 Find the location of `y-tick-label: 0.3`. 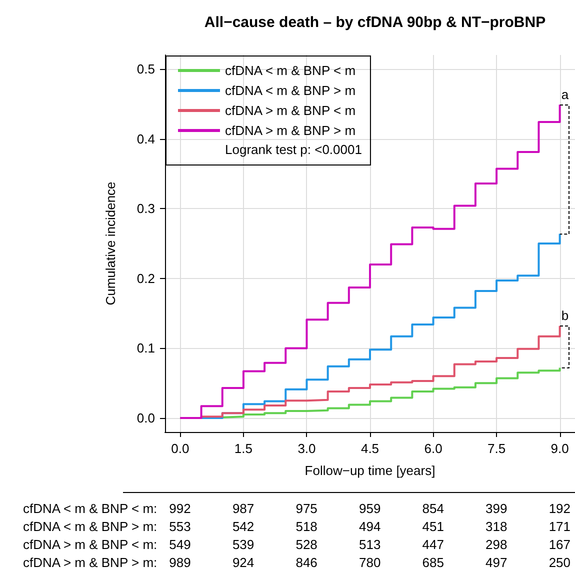

y-tick-label: 0.3 is located at coordinates (145, 208).